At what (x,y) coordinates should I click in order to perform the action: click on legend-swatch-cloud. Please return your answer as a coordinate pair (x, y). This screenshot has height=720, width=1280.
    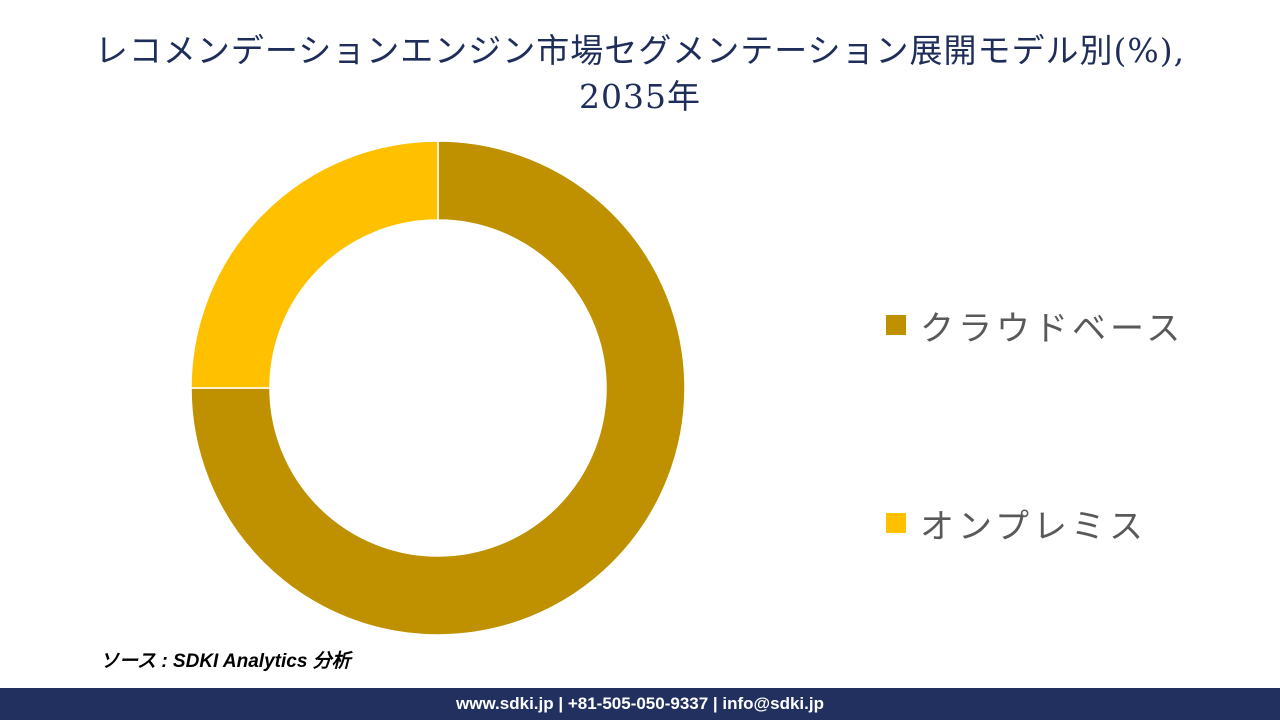
    Looking at the image, I should click on (896, 325).